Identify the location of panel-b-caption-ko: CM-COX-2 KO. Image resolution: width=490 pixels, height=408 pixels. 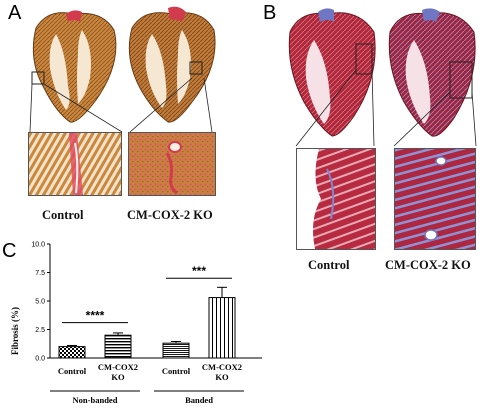
(428, 265).